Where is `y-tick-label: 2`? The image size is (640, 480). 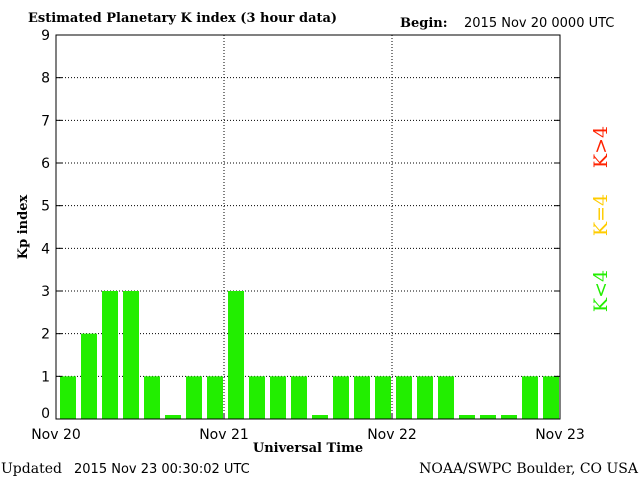
y-tick-label: 2 is located at coordinates (45, 335).